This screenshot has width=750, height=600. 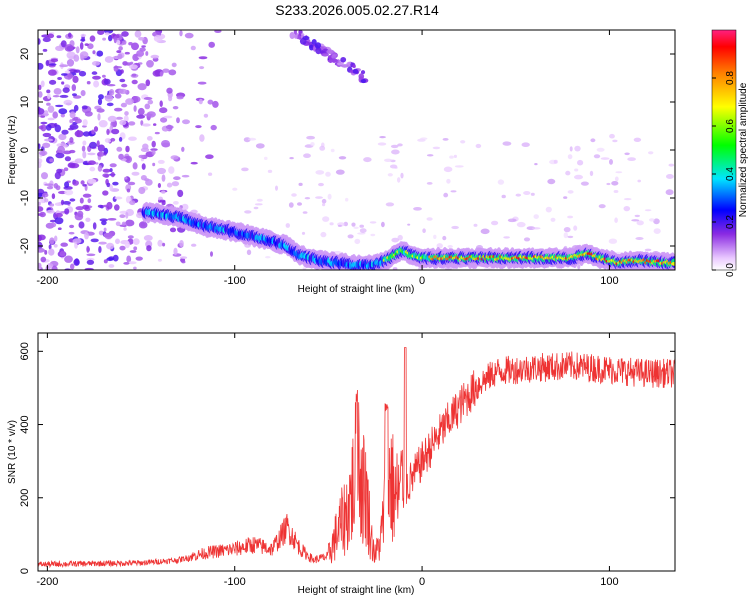 What do you see at coordinates (25, 246) in the screenshot?
I see `spectrogram-ytick-label: -20` at bounding box center [25, 246].